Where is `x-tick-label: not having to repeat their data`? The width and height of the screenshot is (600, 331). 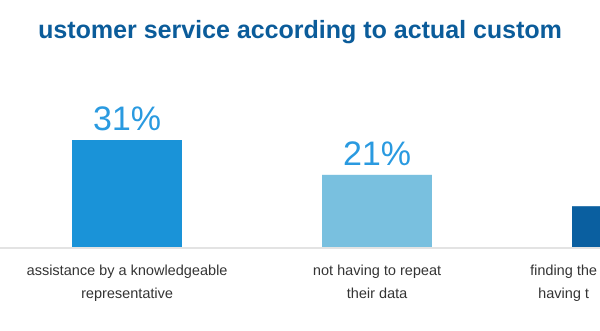
x-tick-label: not having to repeat their data is located at coordinates (377, 282).